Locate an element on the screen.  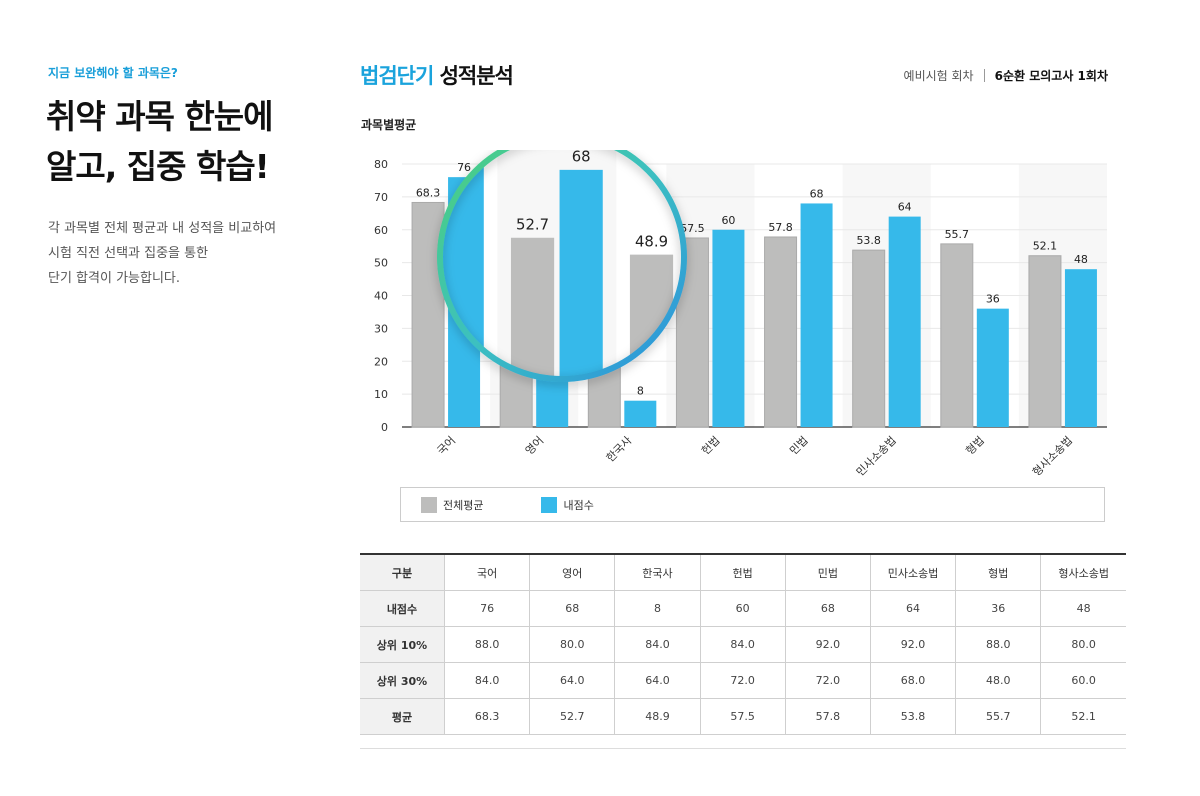
y-tick-label: 30 is located at coordinates (381, 328).